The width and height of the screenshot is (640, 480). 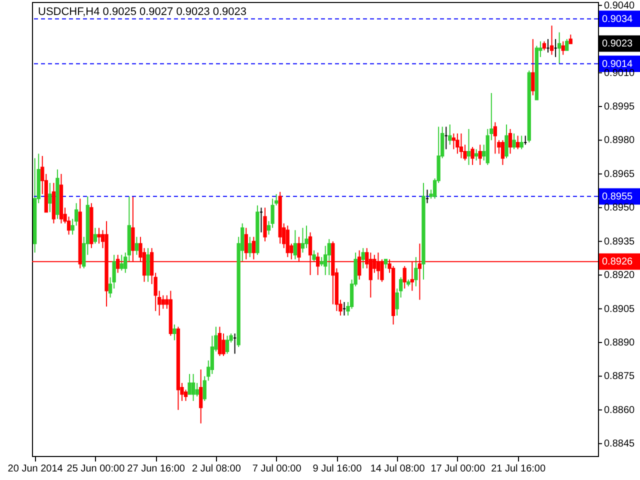 I want to click on x-tick-label: 2 Jul 08:00, so click(x=217, y=469).